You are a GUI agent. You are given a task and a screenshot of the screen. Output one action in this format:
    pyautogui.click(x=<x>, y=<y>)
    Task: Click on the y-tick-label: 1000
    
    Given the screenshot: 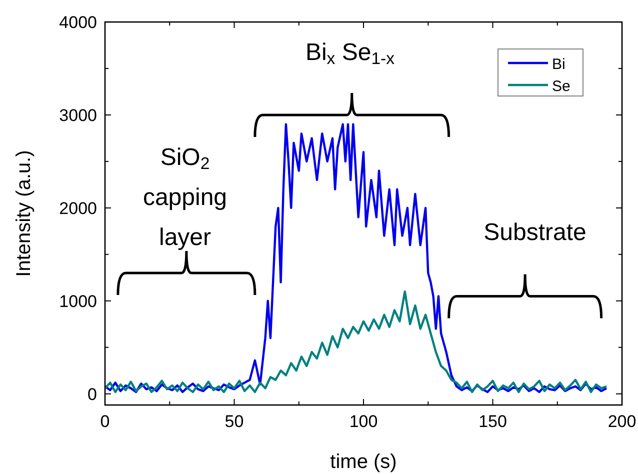 What is the action you would take?
    pyautogui.click(x=78, y=301)
    